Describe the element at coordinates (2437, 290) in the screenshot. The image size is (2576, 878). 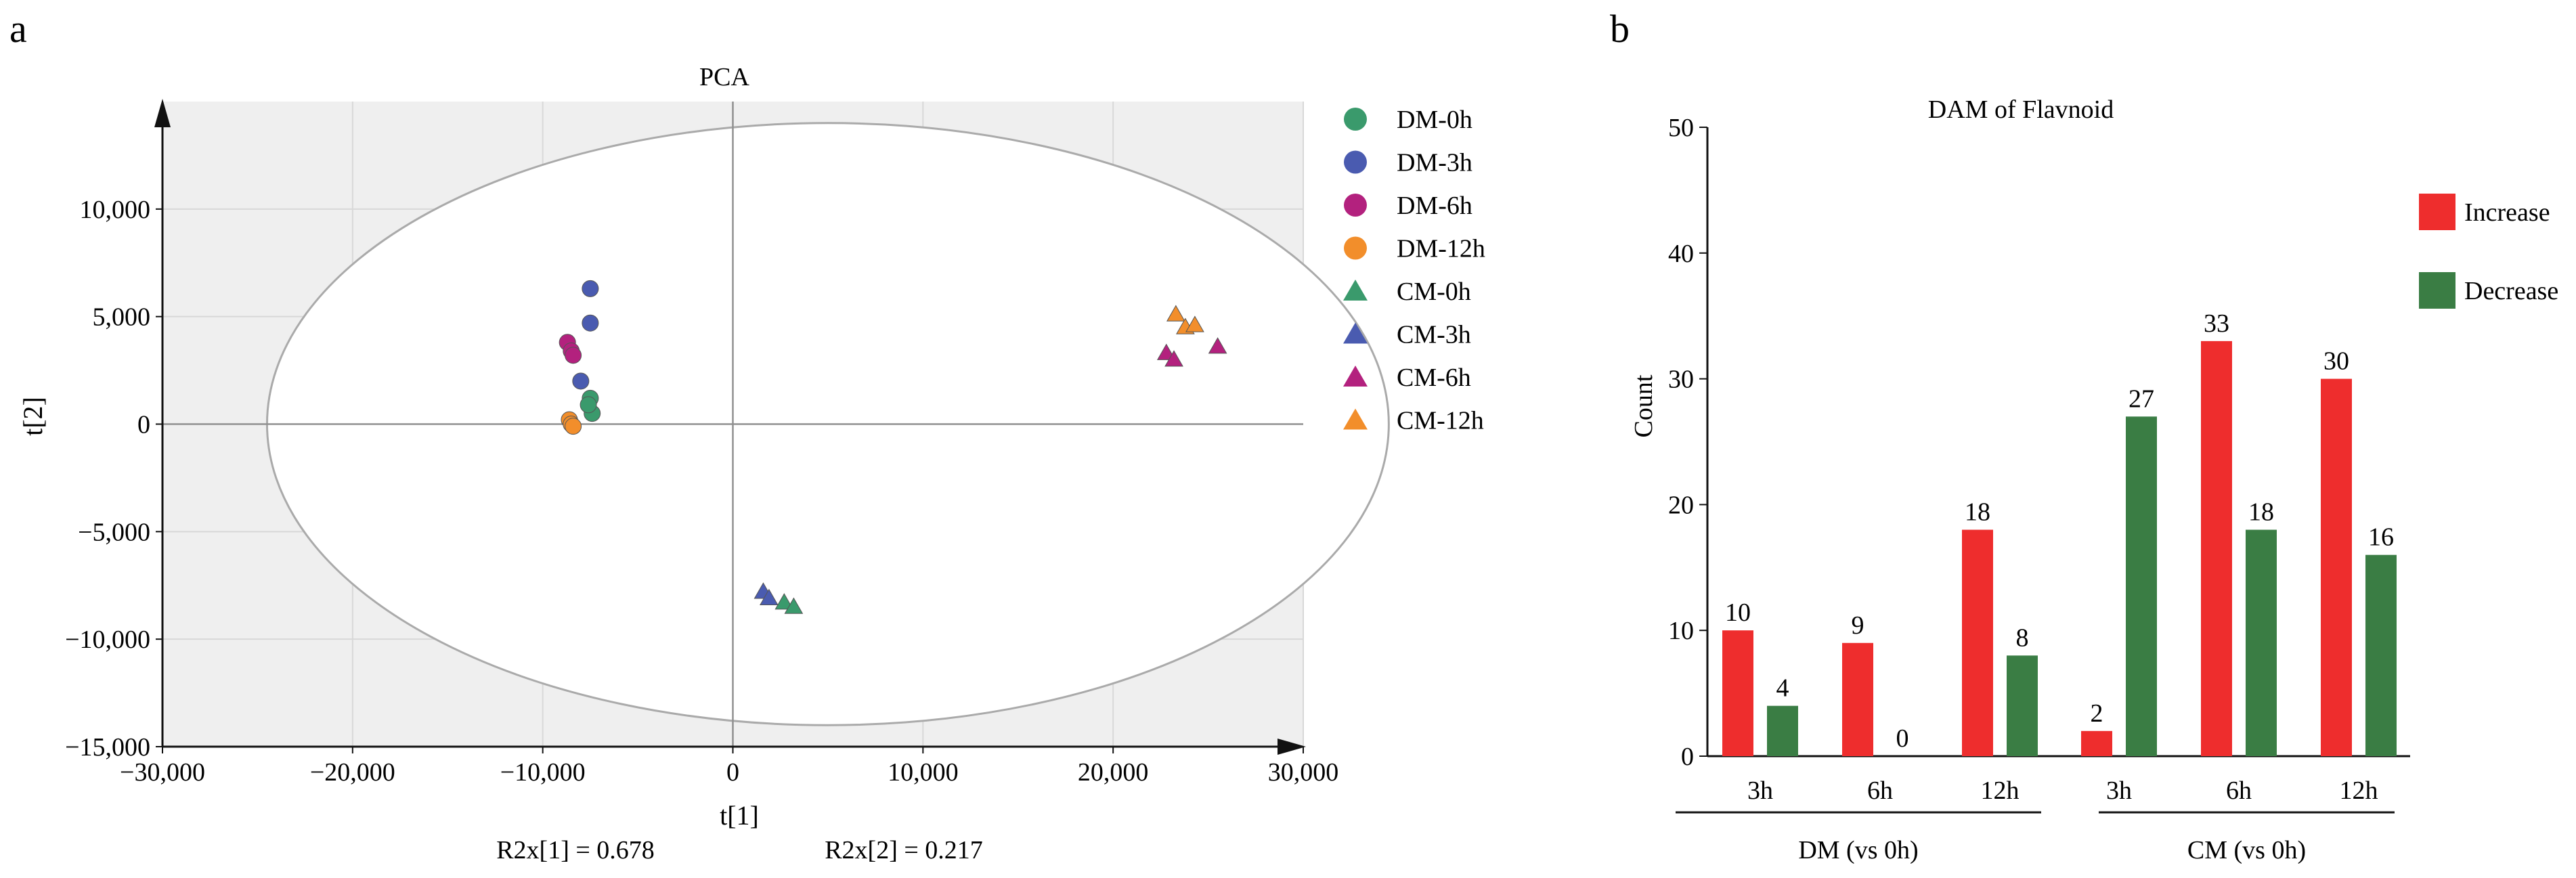
I see `bar-legend-swatch-decrease` at that location.